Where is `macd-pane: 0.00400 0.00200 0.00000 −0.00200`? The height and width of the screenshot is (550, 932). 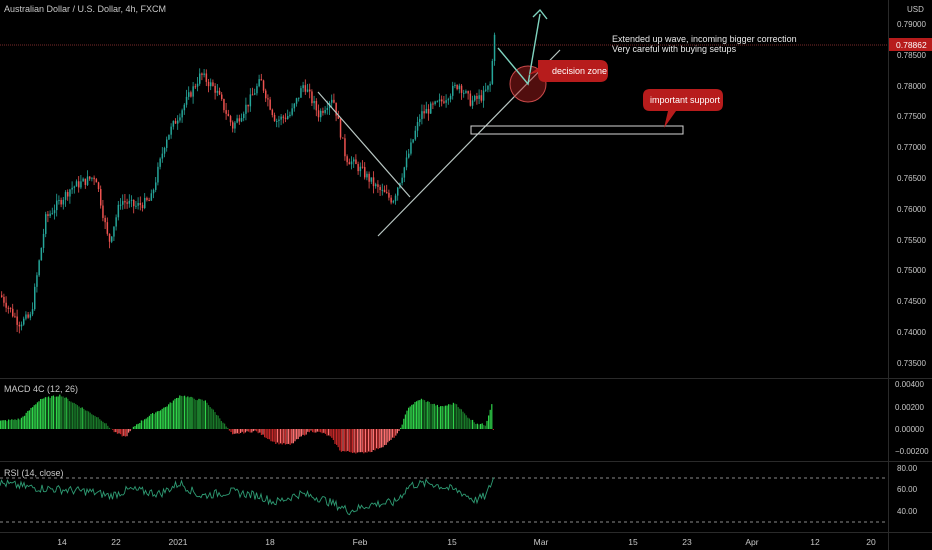 macd-pane: 0.00400 0.00200 0.00000 −0.00200 is located at coordinates (464, 418).